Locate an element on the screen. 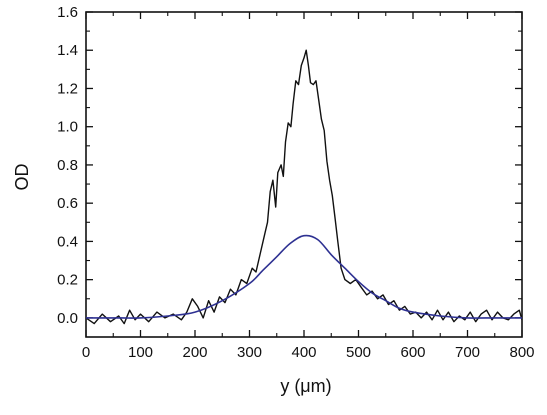 The image size is (547, 415). x-tick-label: 800 is located at coordinates (521, 352).